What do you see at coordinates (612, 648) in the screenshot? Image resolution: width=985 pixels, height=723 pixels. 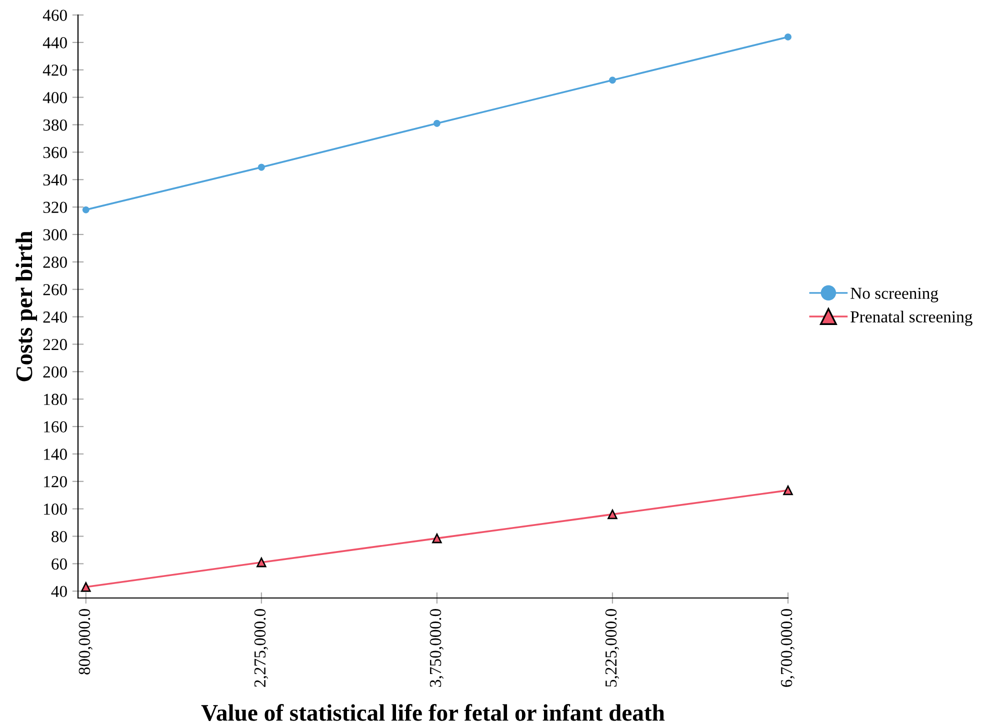 I see `x-tick-label: 5,225,000.0` at bounding box center [612, 648].